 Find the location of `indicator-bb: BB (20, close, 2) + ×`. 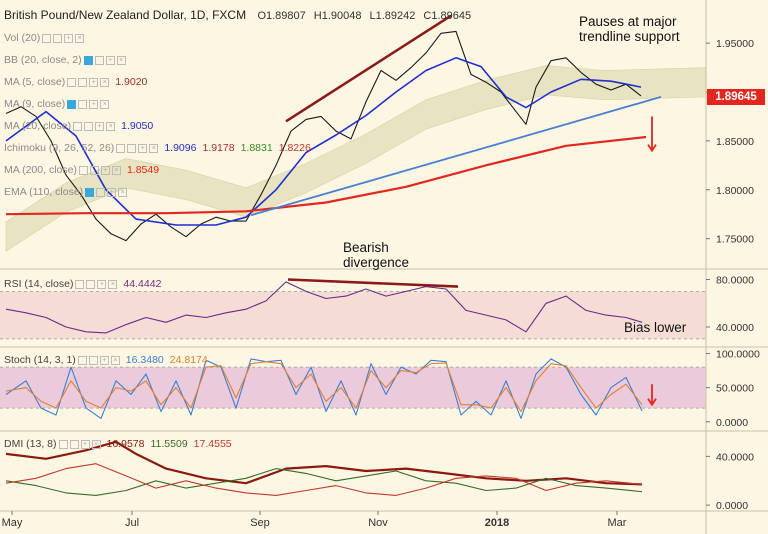

indicator-bb: BB (20, close, 2) + × is located at coordinates (65, 60).